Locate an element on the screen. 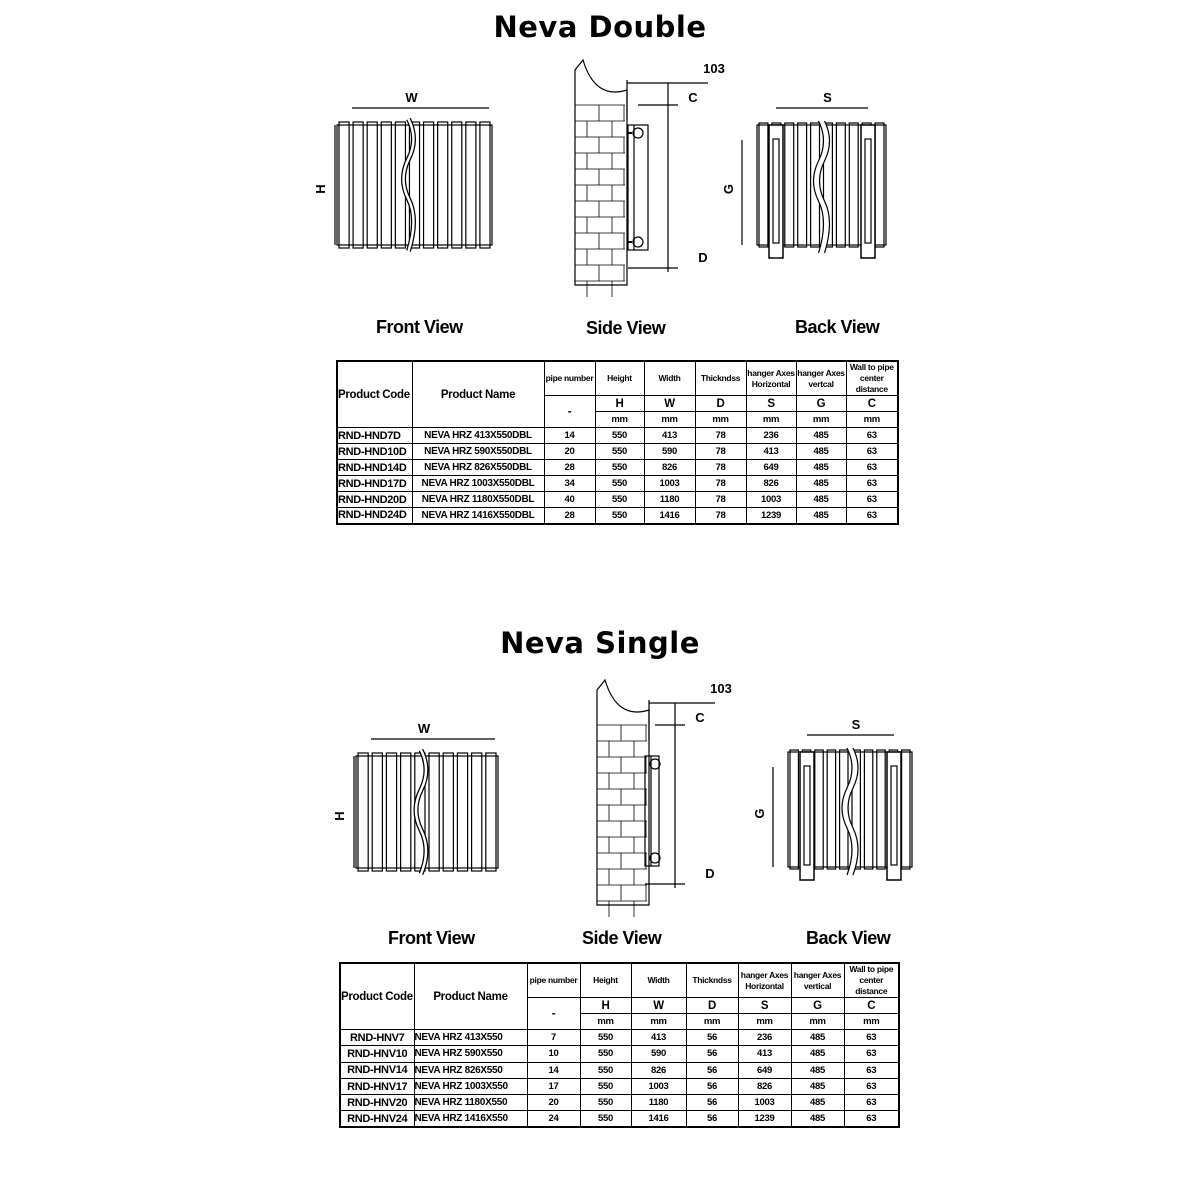 The width and height of the screenshot is (1200, 1200). thickness-label: D is located at coordinates (702, 257).